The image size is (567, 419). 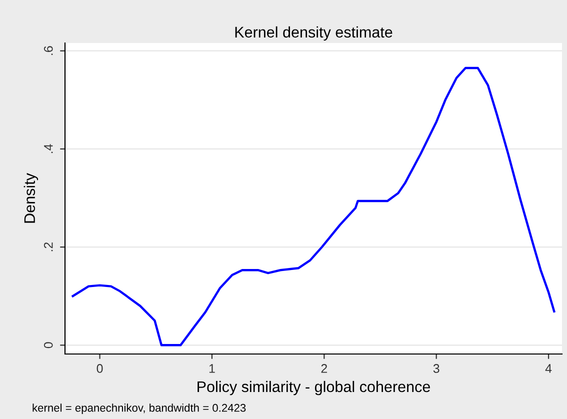 What do you see at coordinates (212, 368) in the screenshot?
I see `x-tick-label: 1` at bounding box center [212, 368].